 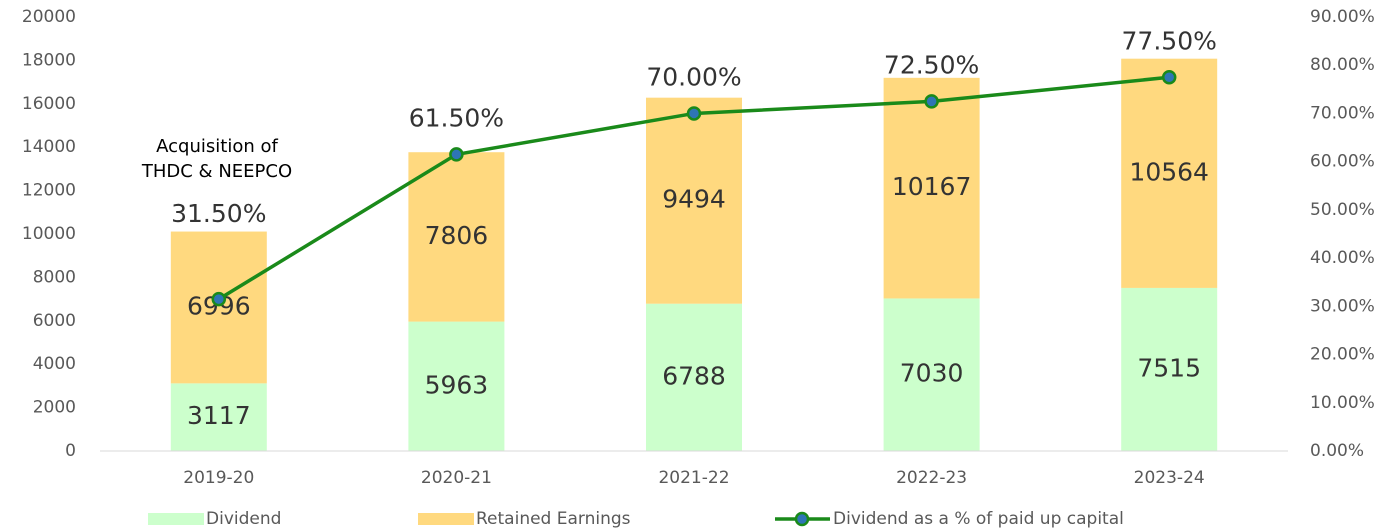 What do you see at coordinates (49, 17) in the screenshot?
I see `y-tick-label: 20000` at bounding box center [49, 17].